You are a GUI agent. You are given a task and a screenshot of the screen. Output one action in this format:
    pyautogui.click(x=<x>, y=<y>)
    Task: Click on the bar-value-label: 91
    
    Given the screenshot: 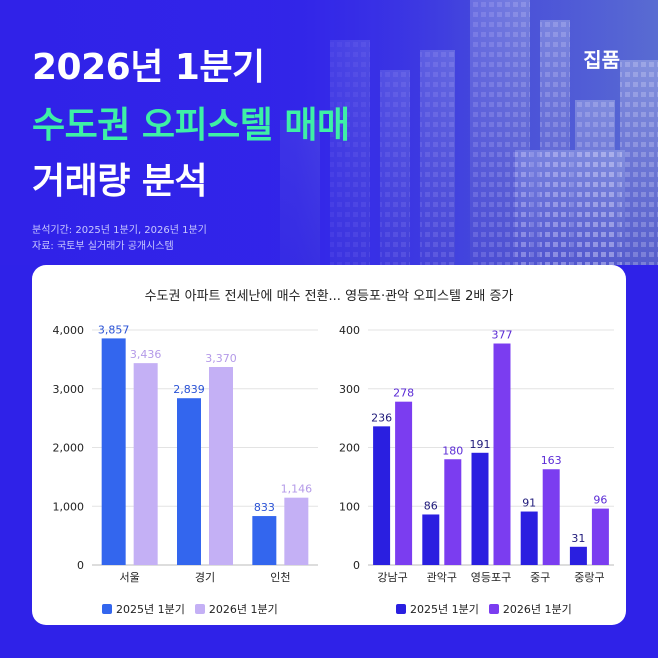 What is the action you would take?
    pyautogui.click(x=529, y=503)
    